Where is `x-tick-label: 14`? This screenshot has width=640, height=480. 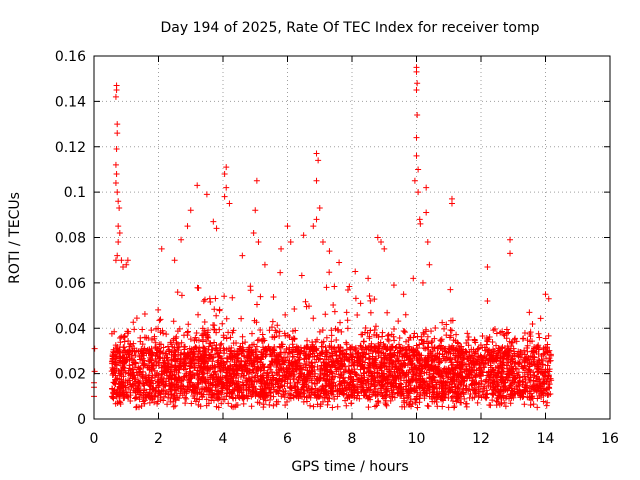
x-tick-label: 14 is located at coordinates (546, 439).